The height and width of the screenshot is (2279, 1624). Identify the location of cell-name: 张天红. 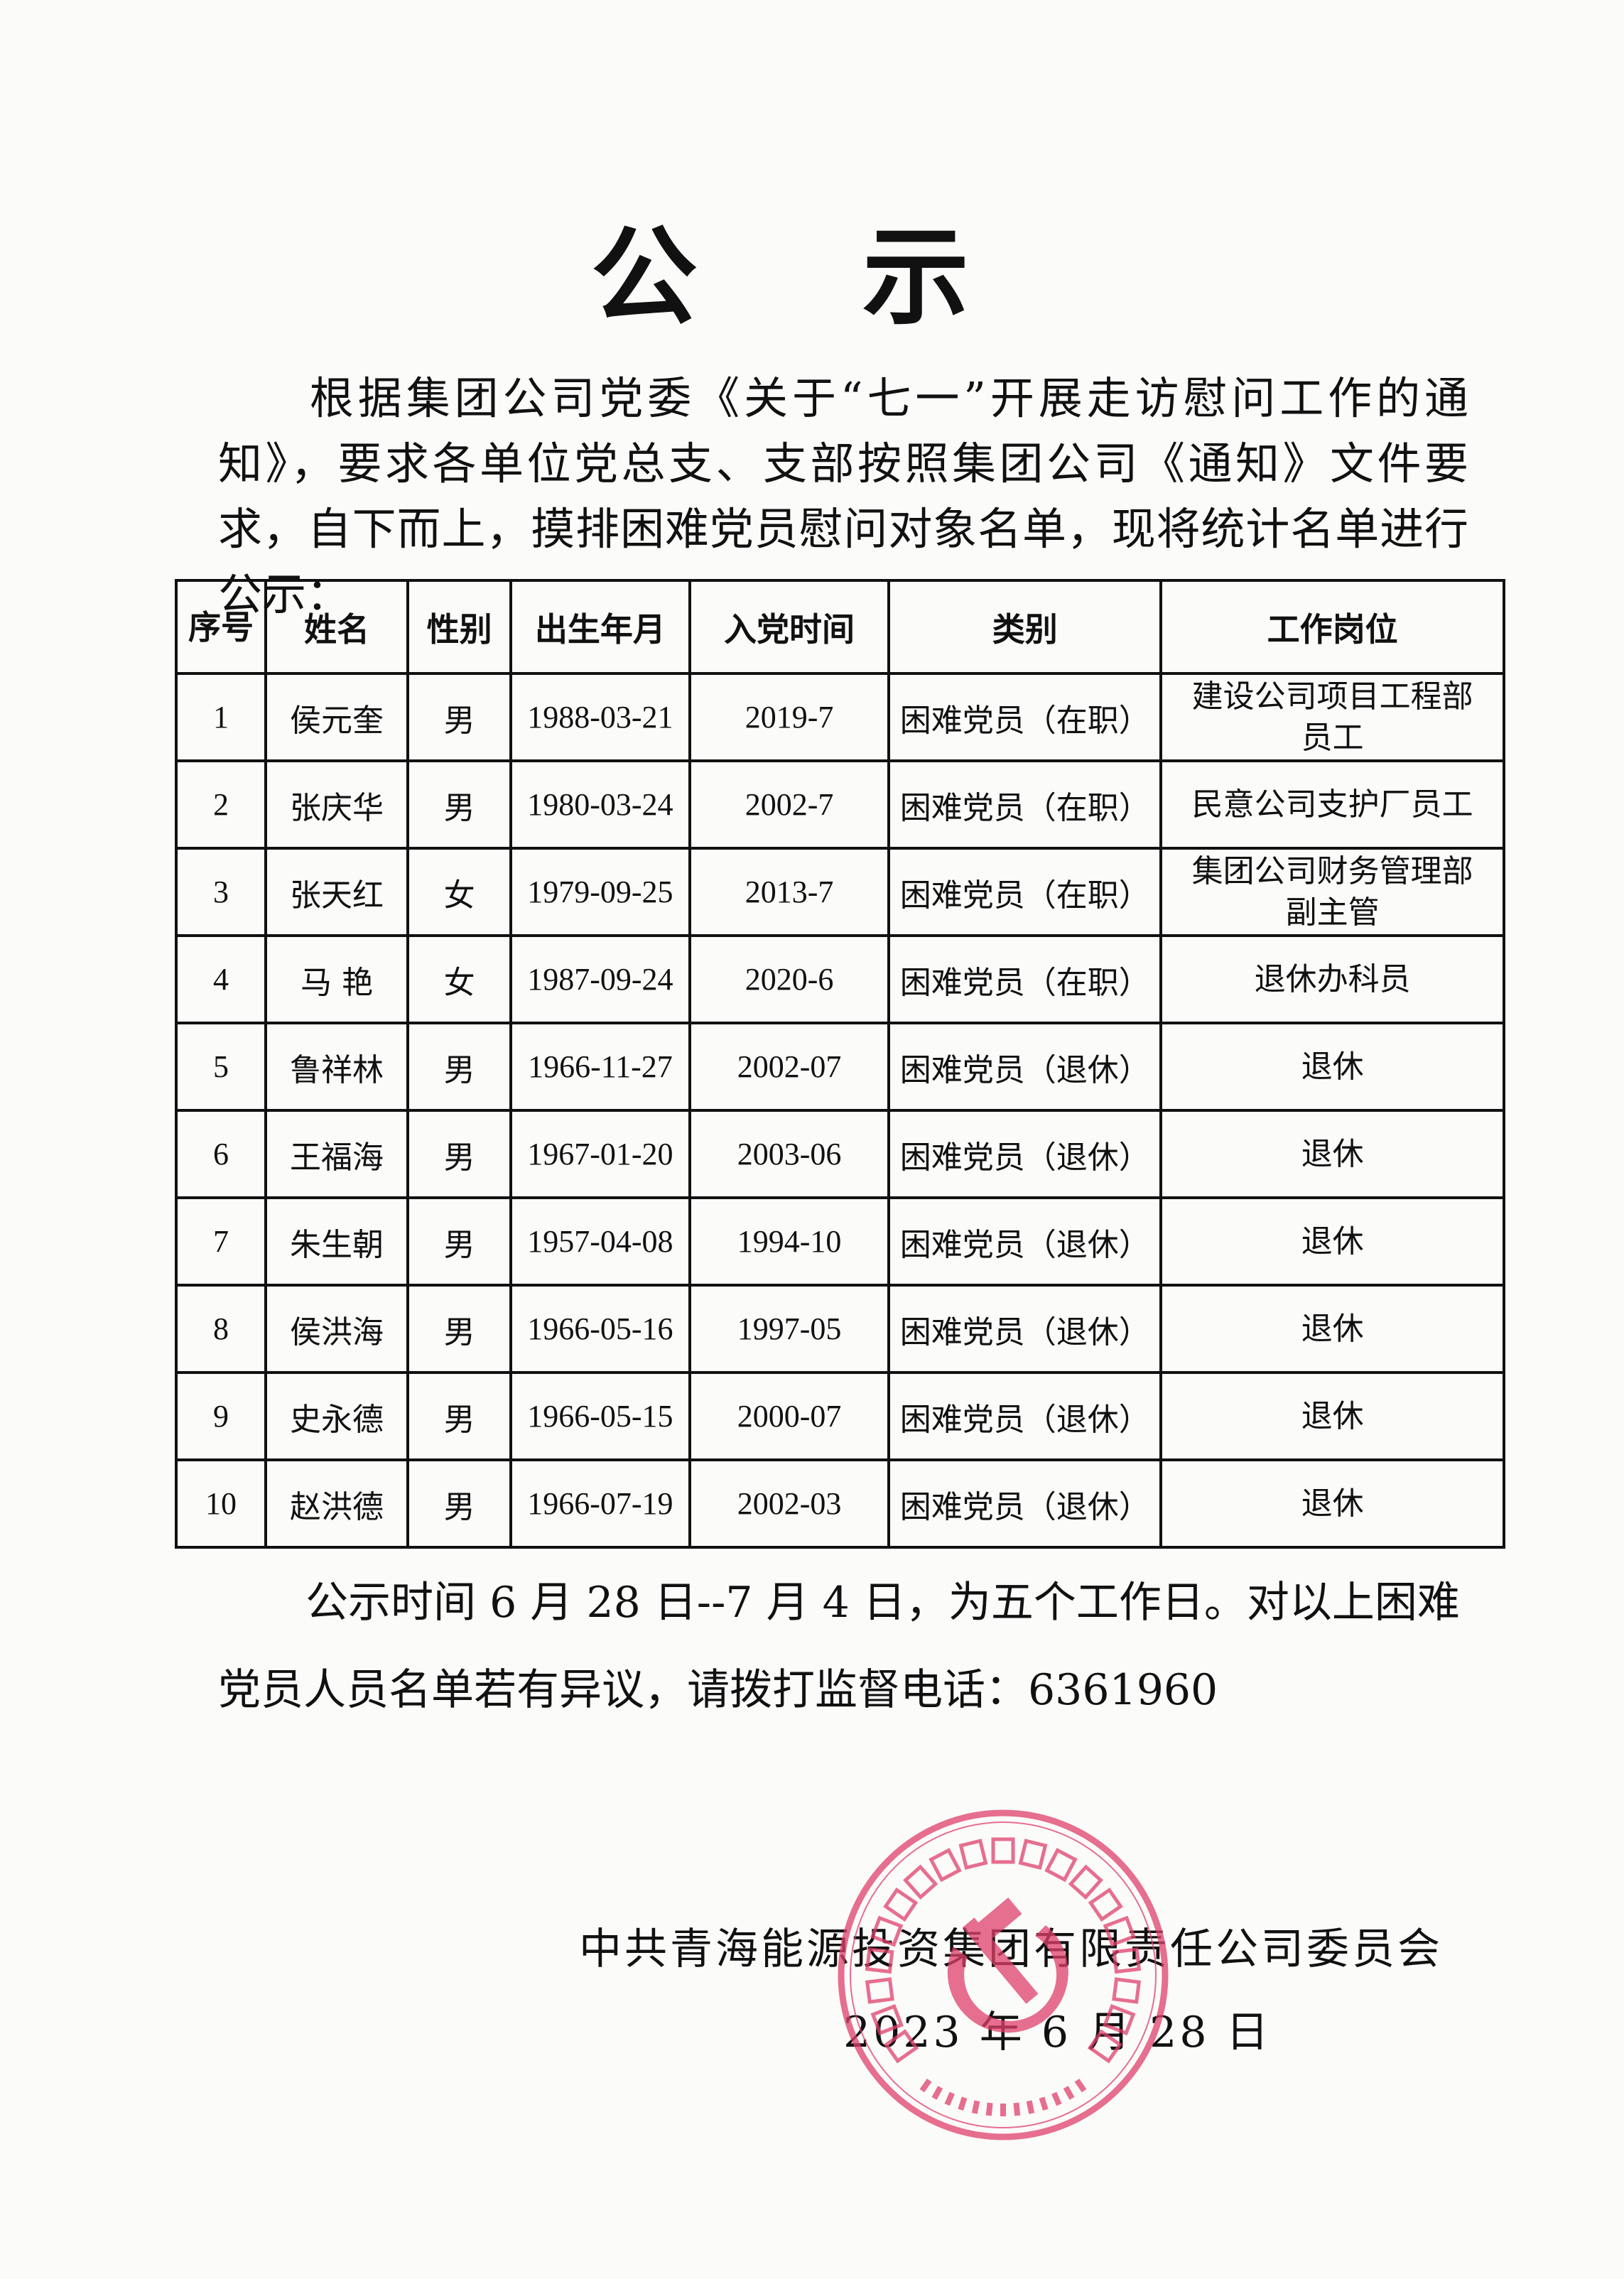
(336, 892).